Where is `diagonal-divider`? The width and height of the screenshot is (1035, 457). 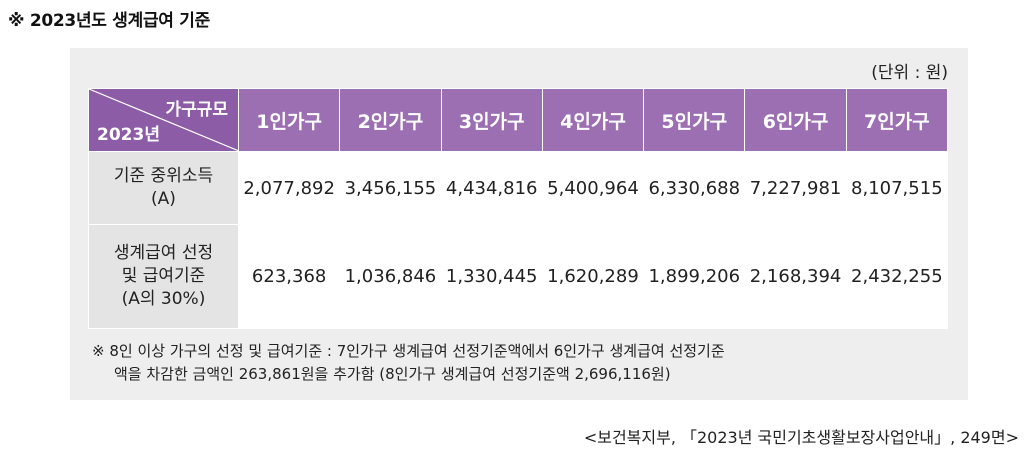
diagonal-divider is located at coordinates (164, 120).